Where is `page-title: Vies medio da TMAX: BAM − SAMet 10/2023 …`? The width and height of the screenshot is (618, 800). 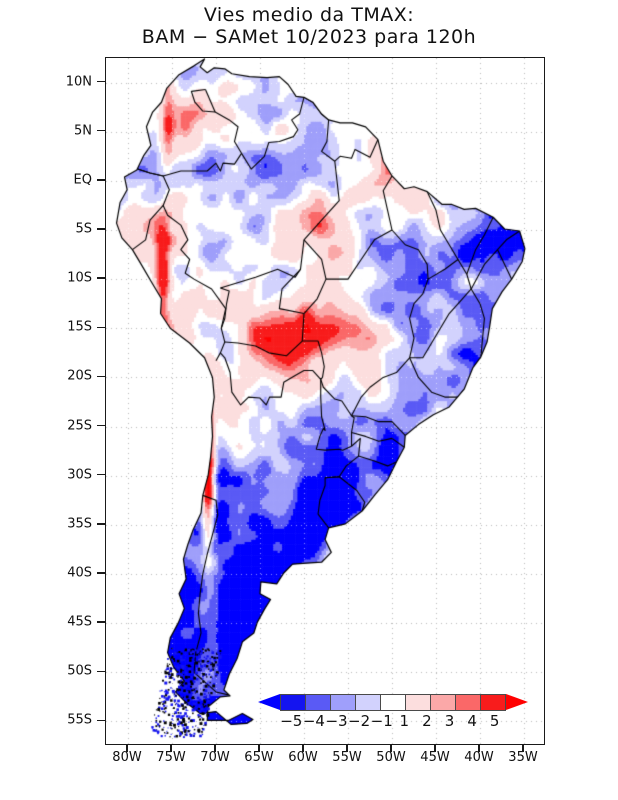 page-title: Vies medio da TMAX: BAM − SAMet 10/2023 … is located at coordinates (309, 26).